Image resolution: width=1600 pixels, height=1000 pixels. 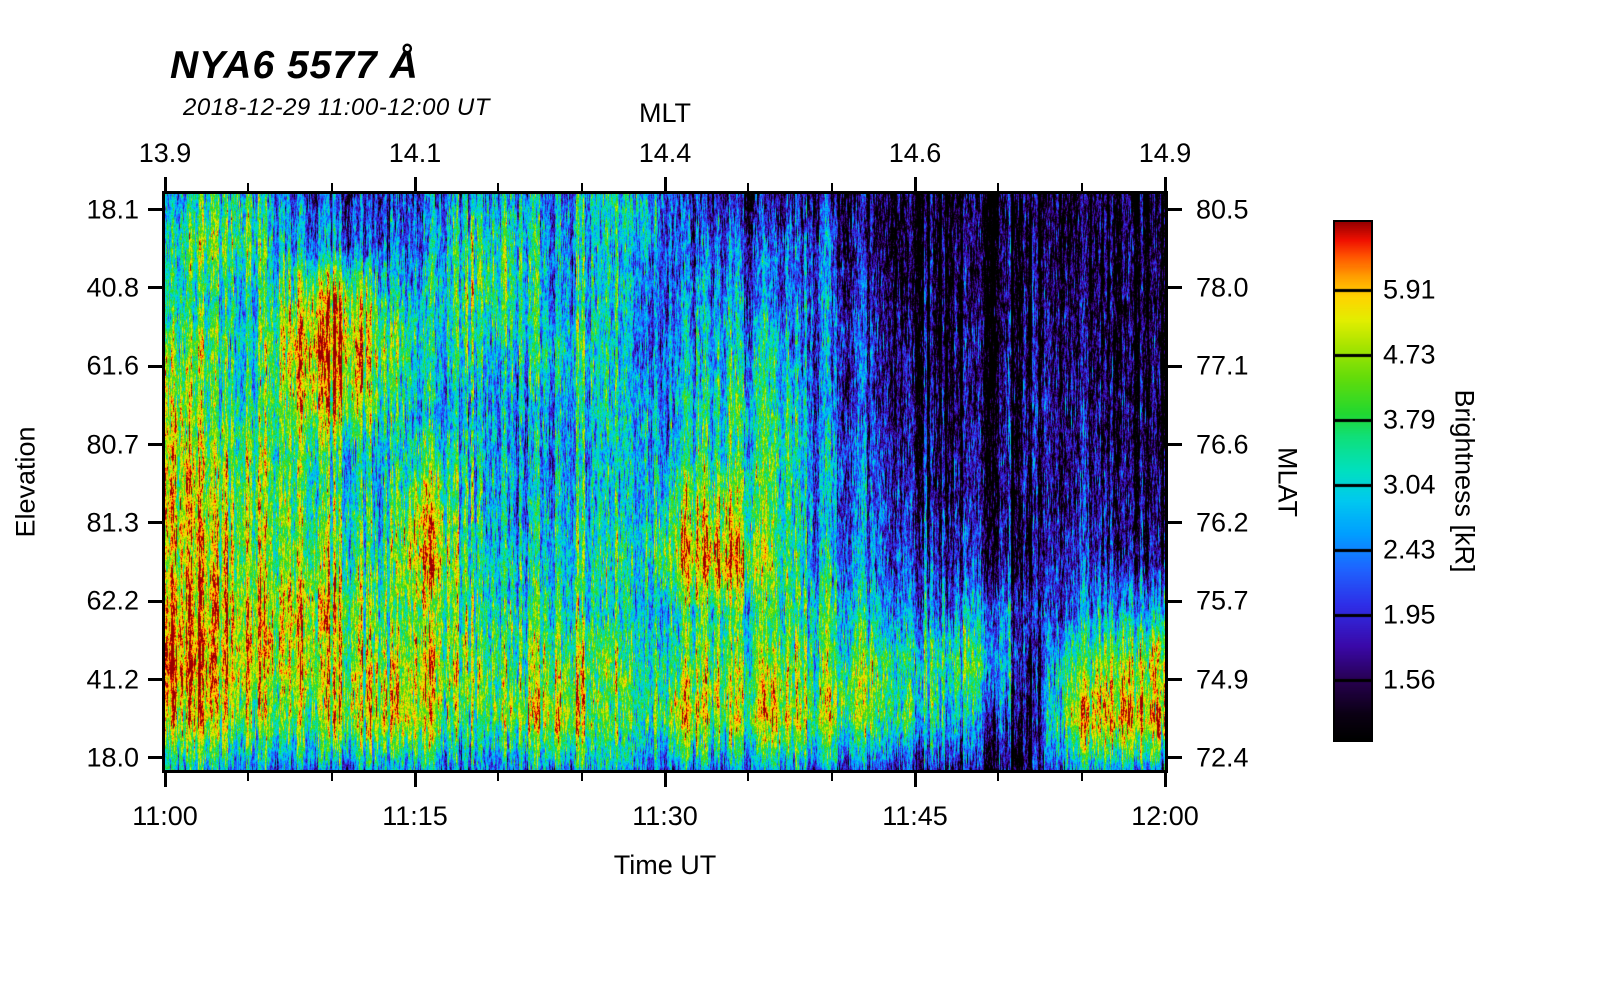 I want to click on left-tick-label: 81.3, so click(x=112, y=522).